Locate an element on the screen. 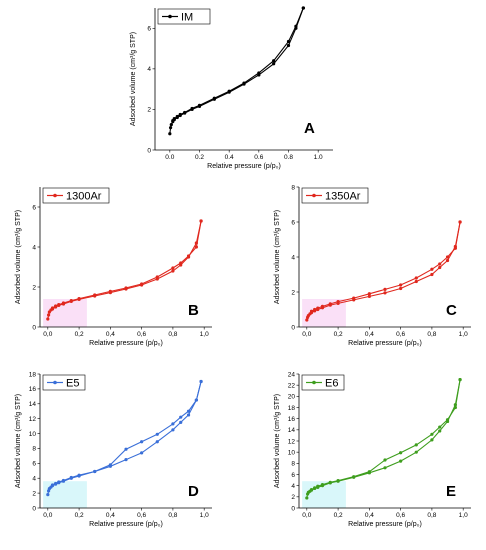 This screenshot has width=486, height=550. y-tick-label: 18 is located at coordinates (33, 374).